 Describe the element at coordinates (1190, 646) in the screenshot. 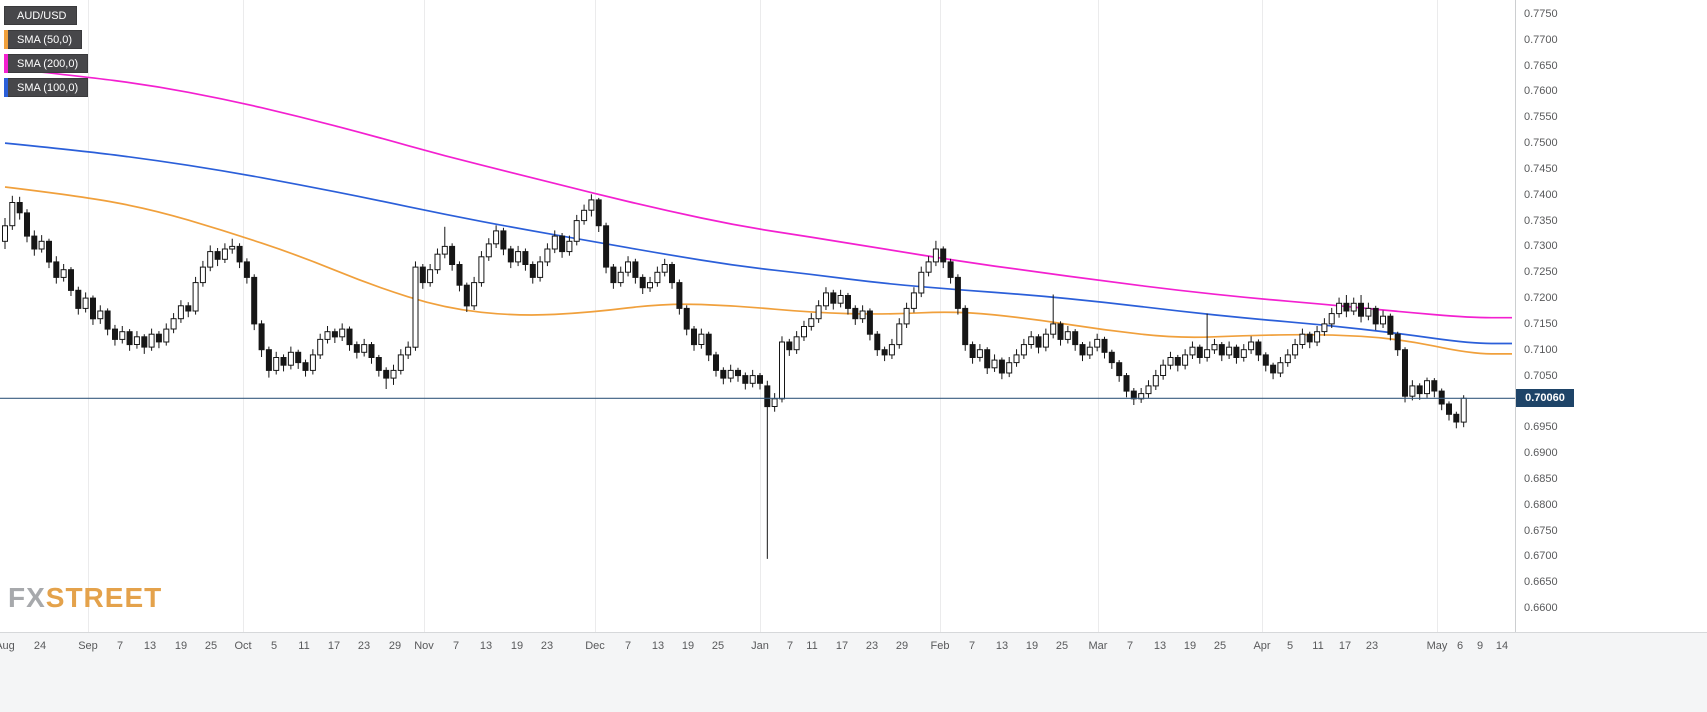

I see `time-label: 19` at that location.